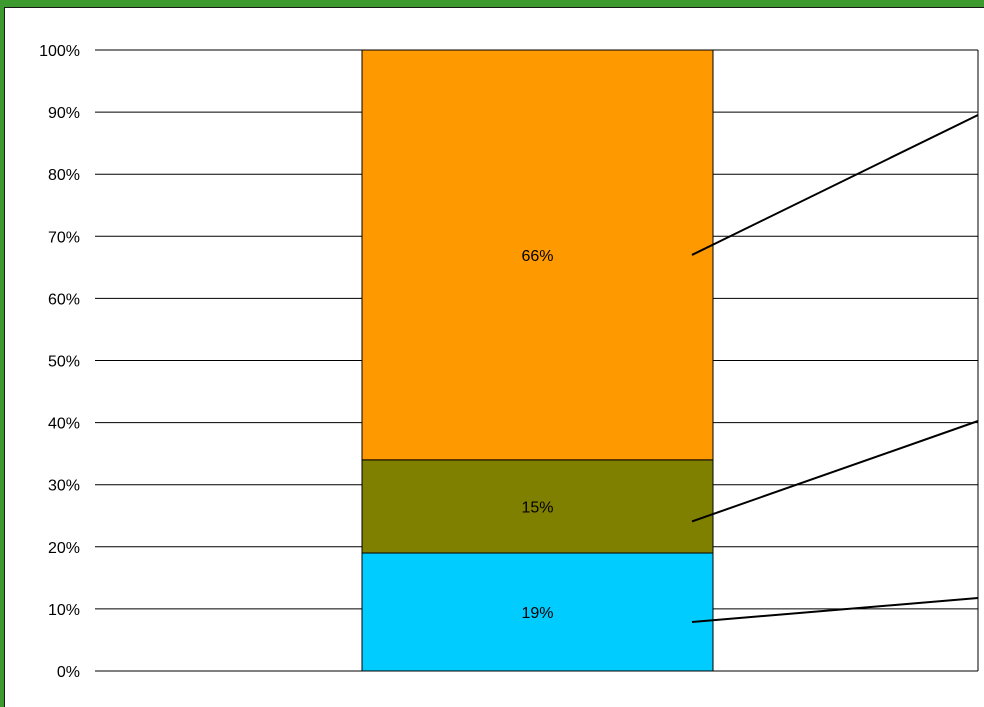  Describe the element at coordinates (59, 51) in the screenshot. I see `y-tick-label: 100%` at that location.